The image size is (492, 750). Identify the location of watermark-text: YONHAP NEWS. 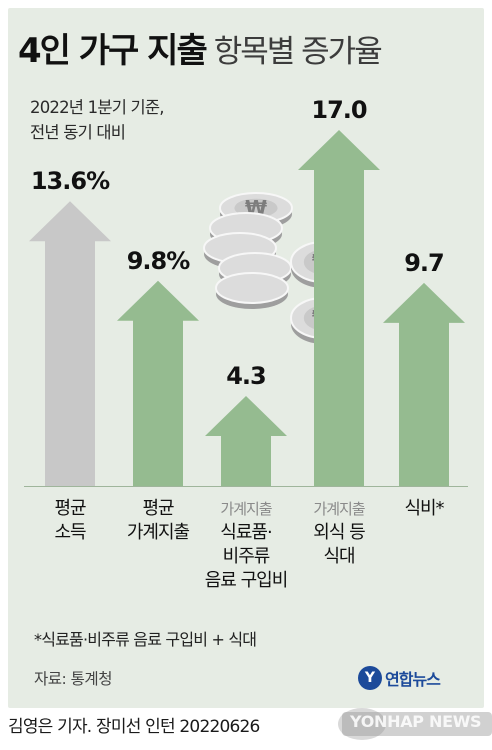
(416, 721).